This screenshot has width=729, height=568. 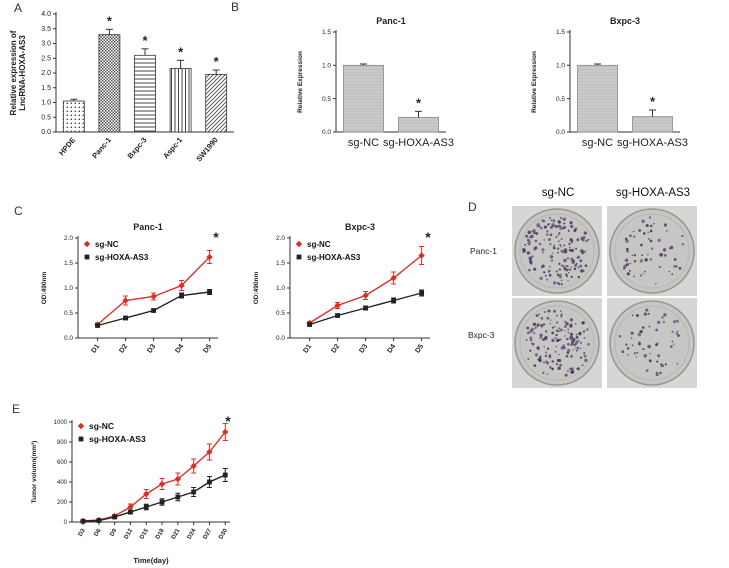 I want to click on svg-text: D24, so click(x=192, y=533).